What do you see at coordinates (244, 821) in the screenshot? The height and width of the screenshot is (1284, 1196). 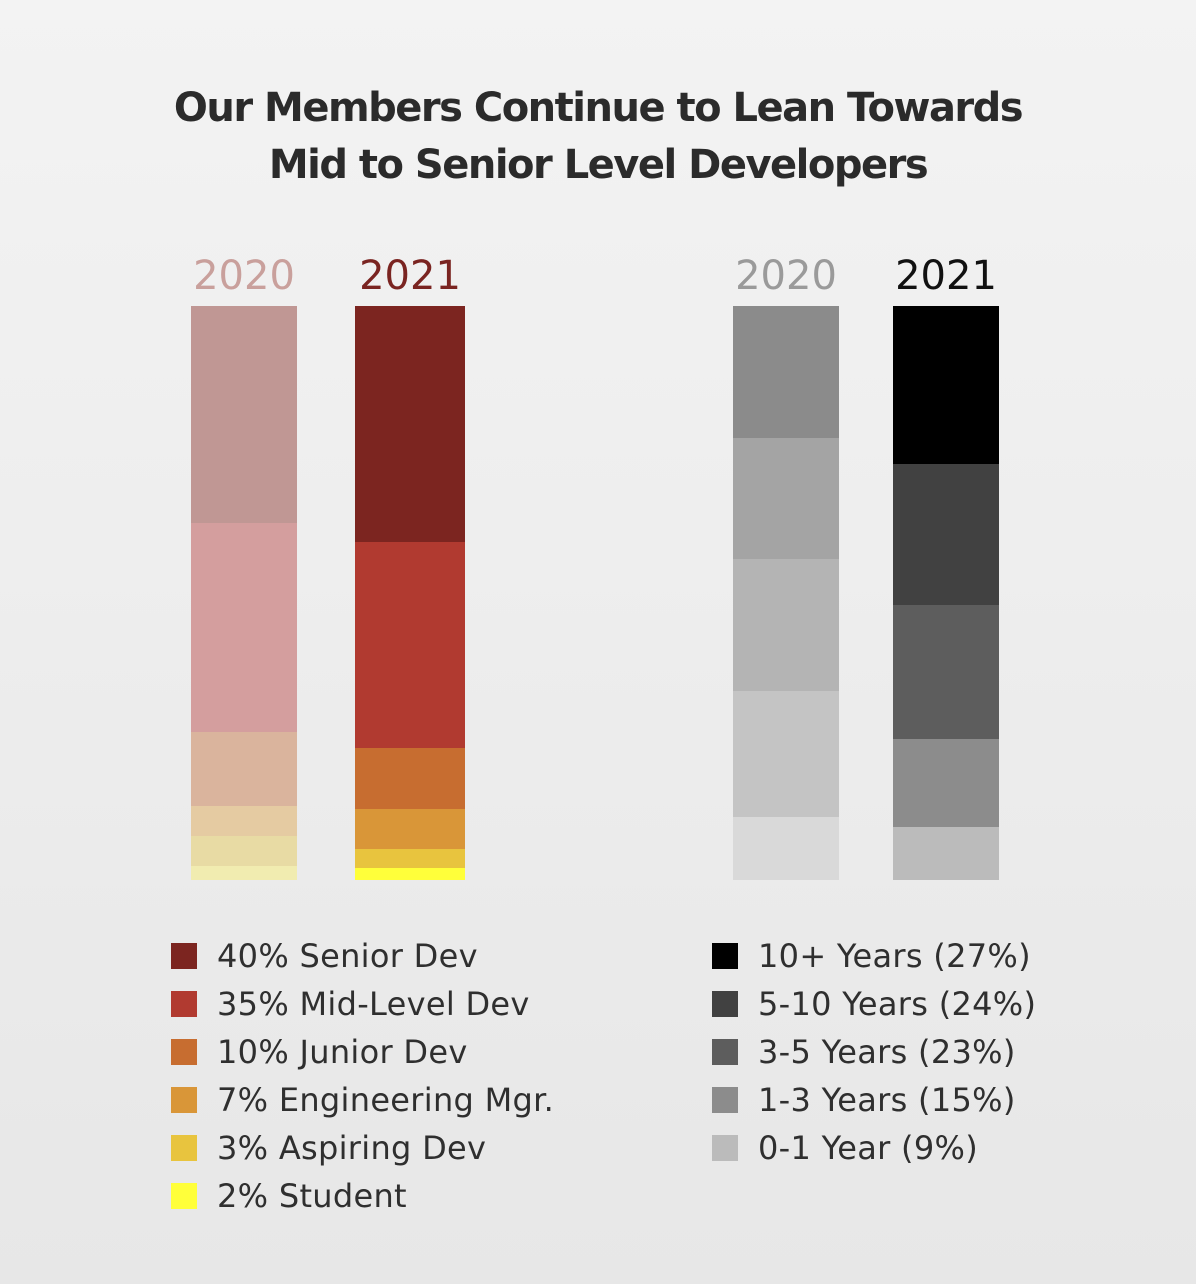 I see `role-bar-2020-engineering-mgr` at bounding box center [244, 821].